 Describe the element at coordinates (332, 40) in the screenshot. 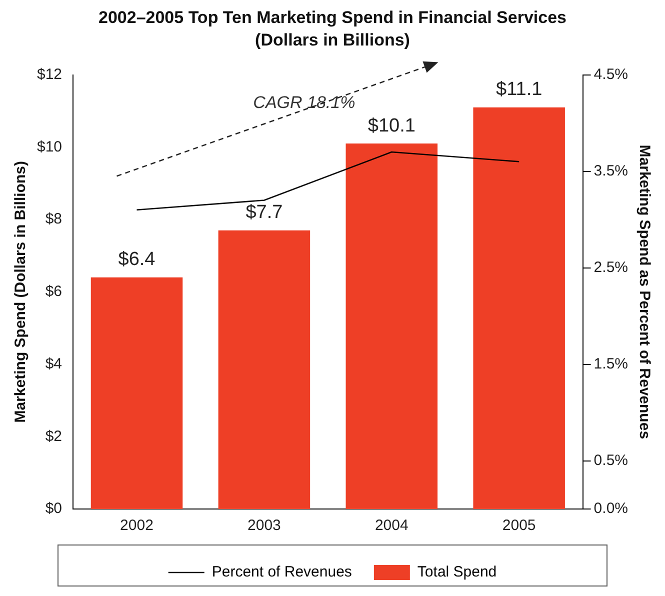

I see `chart-subtitle: (Dollars in Billions)` at that location.